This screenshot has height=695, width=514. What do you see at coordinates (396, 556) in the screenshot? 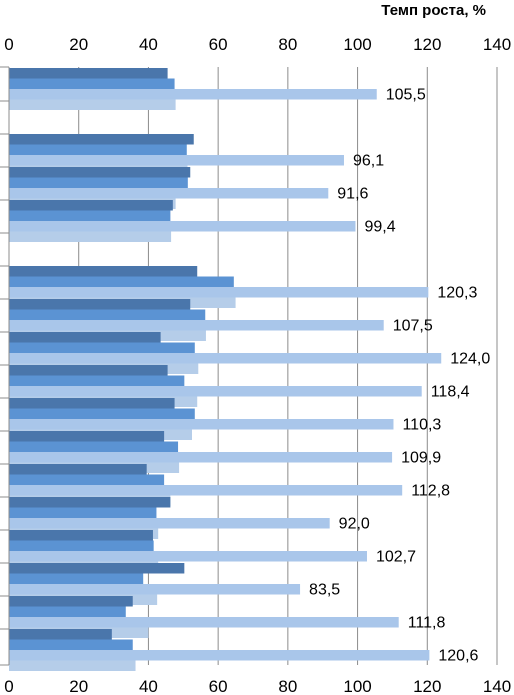
I see `data-label: 102,7` at bounding box center [396, 556].